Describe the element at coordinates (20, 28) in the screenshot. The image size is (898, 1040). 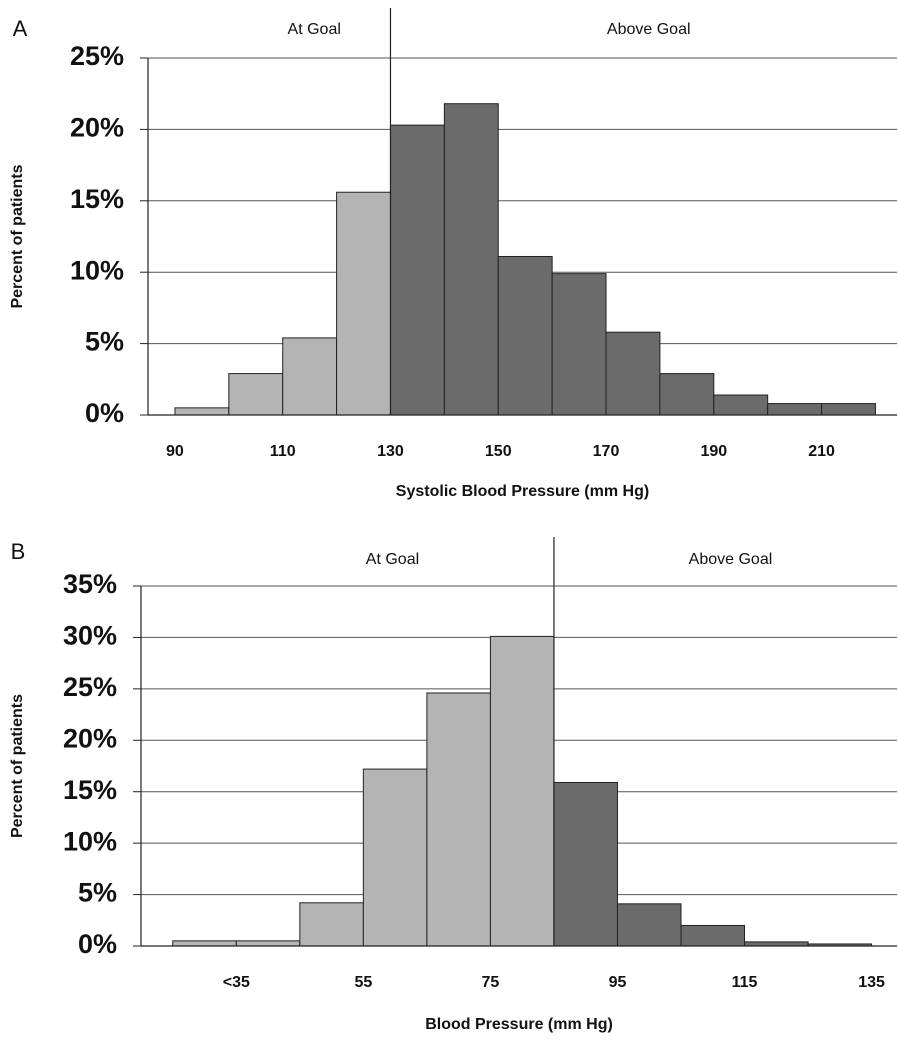
I see `panel-label: A` at that location.